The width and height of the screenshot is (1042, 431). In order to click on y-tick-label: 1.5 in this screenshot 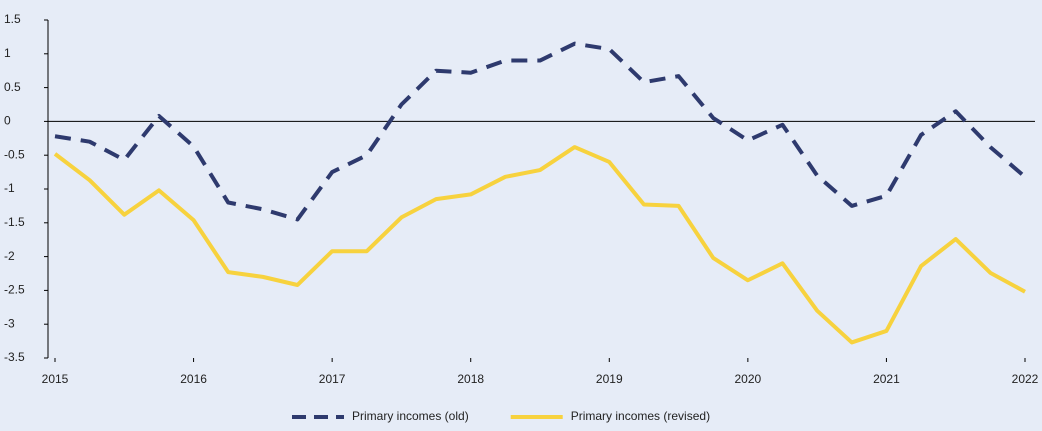, I will do `click(12, 19)`.